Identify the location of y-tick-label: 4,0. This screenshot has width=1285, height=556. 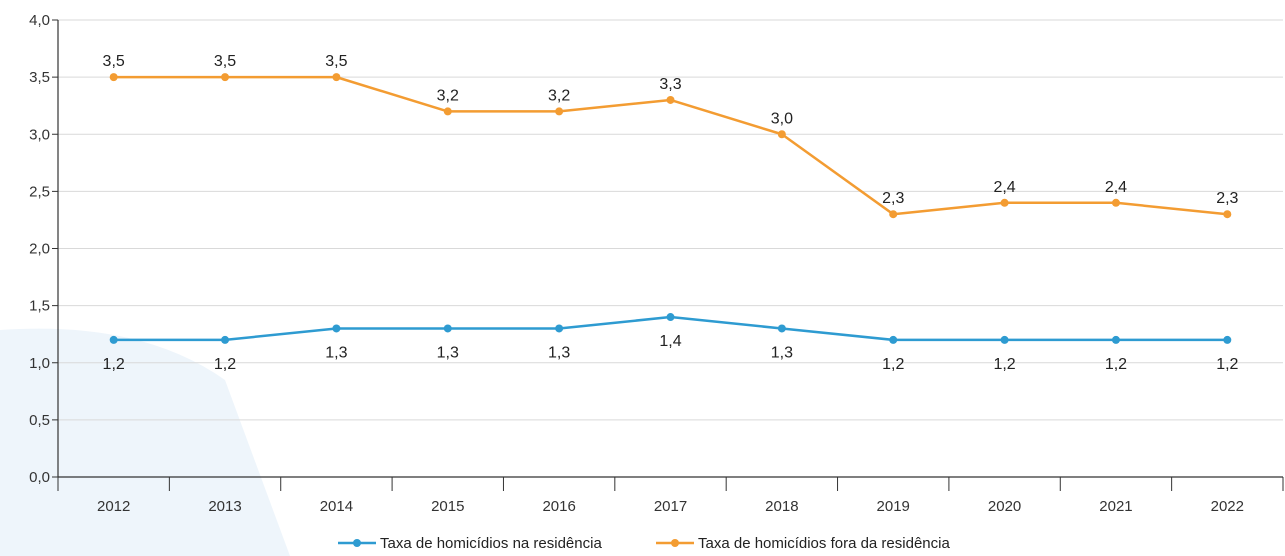
(39, 20).